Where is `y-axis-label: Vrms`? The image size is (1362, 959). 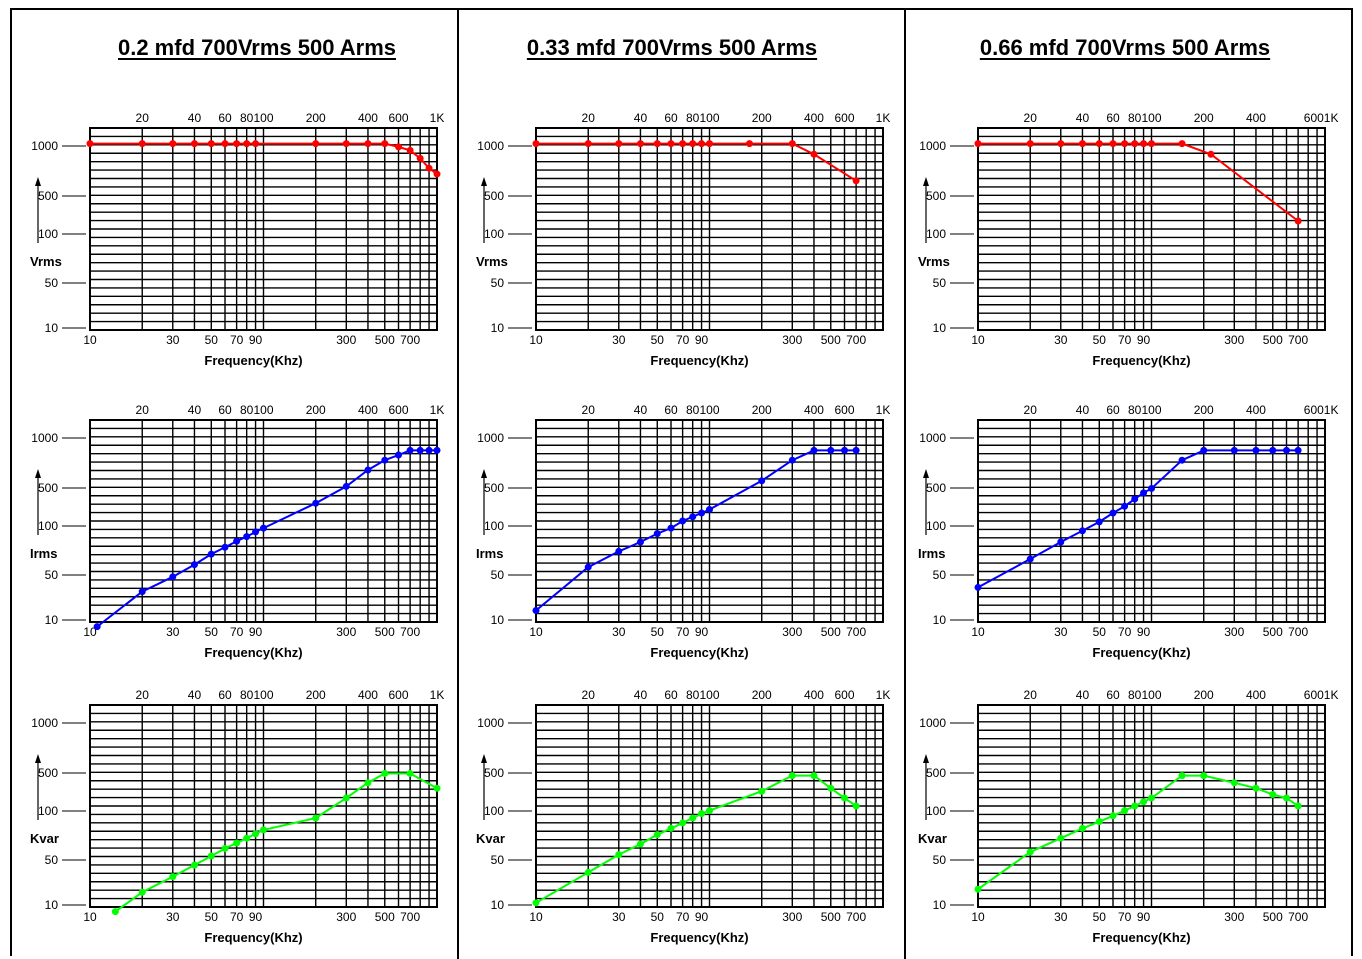
y-axis-label: Vrms is located at coordinates (492, 261).